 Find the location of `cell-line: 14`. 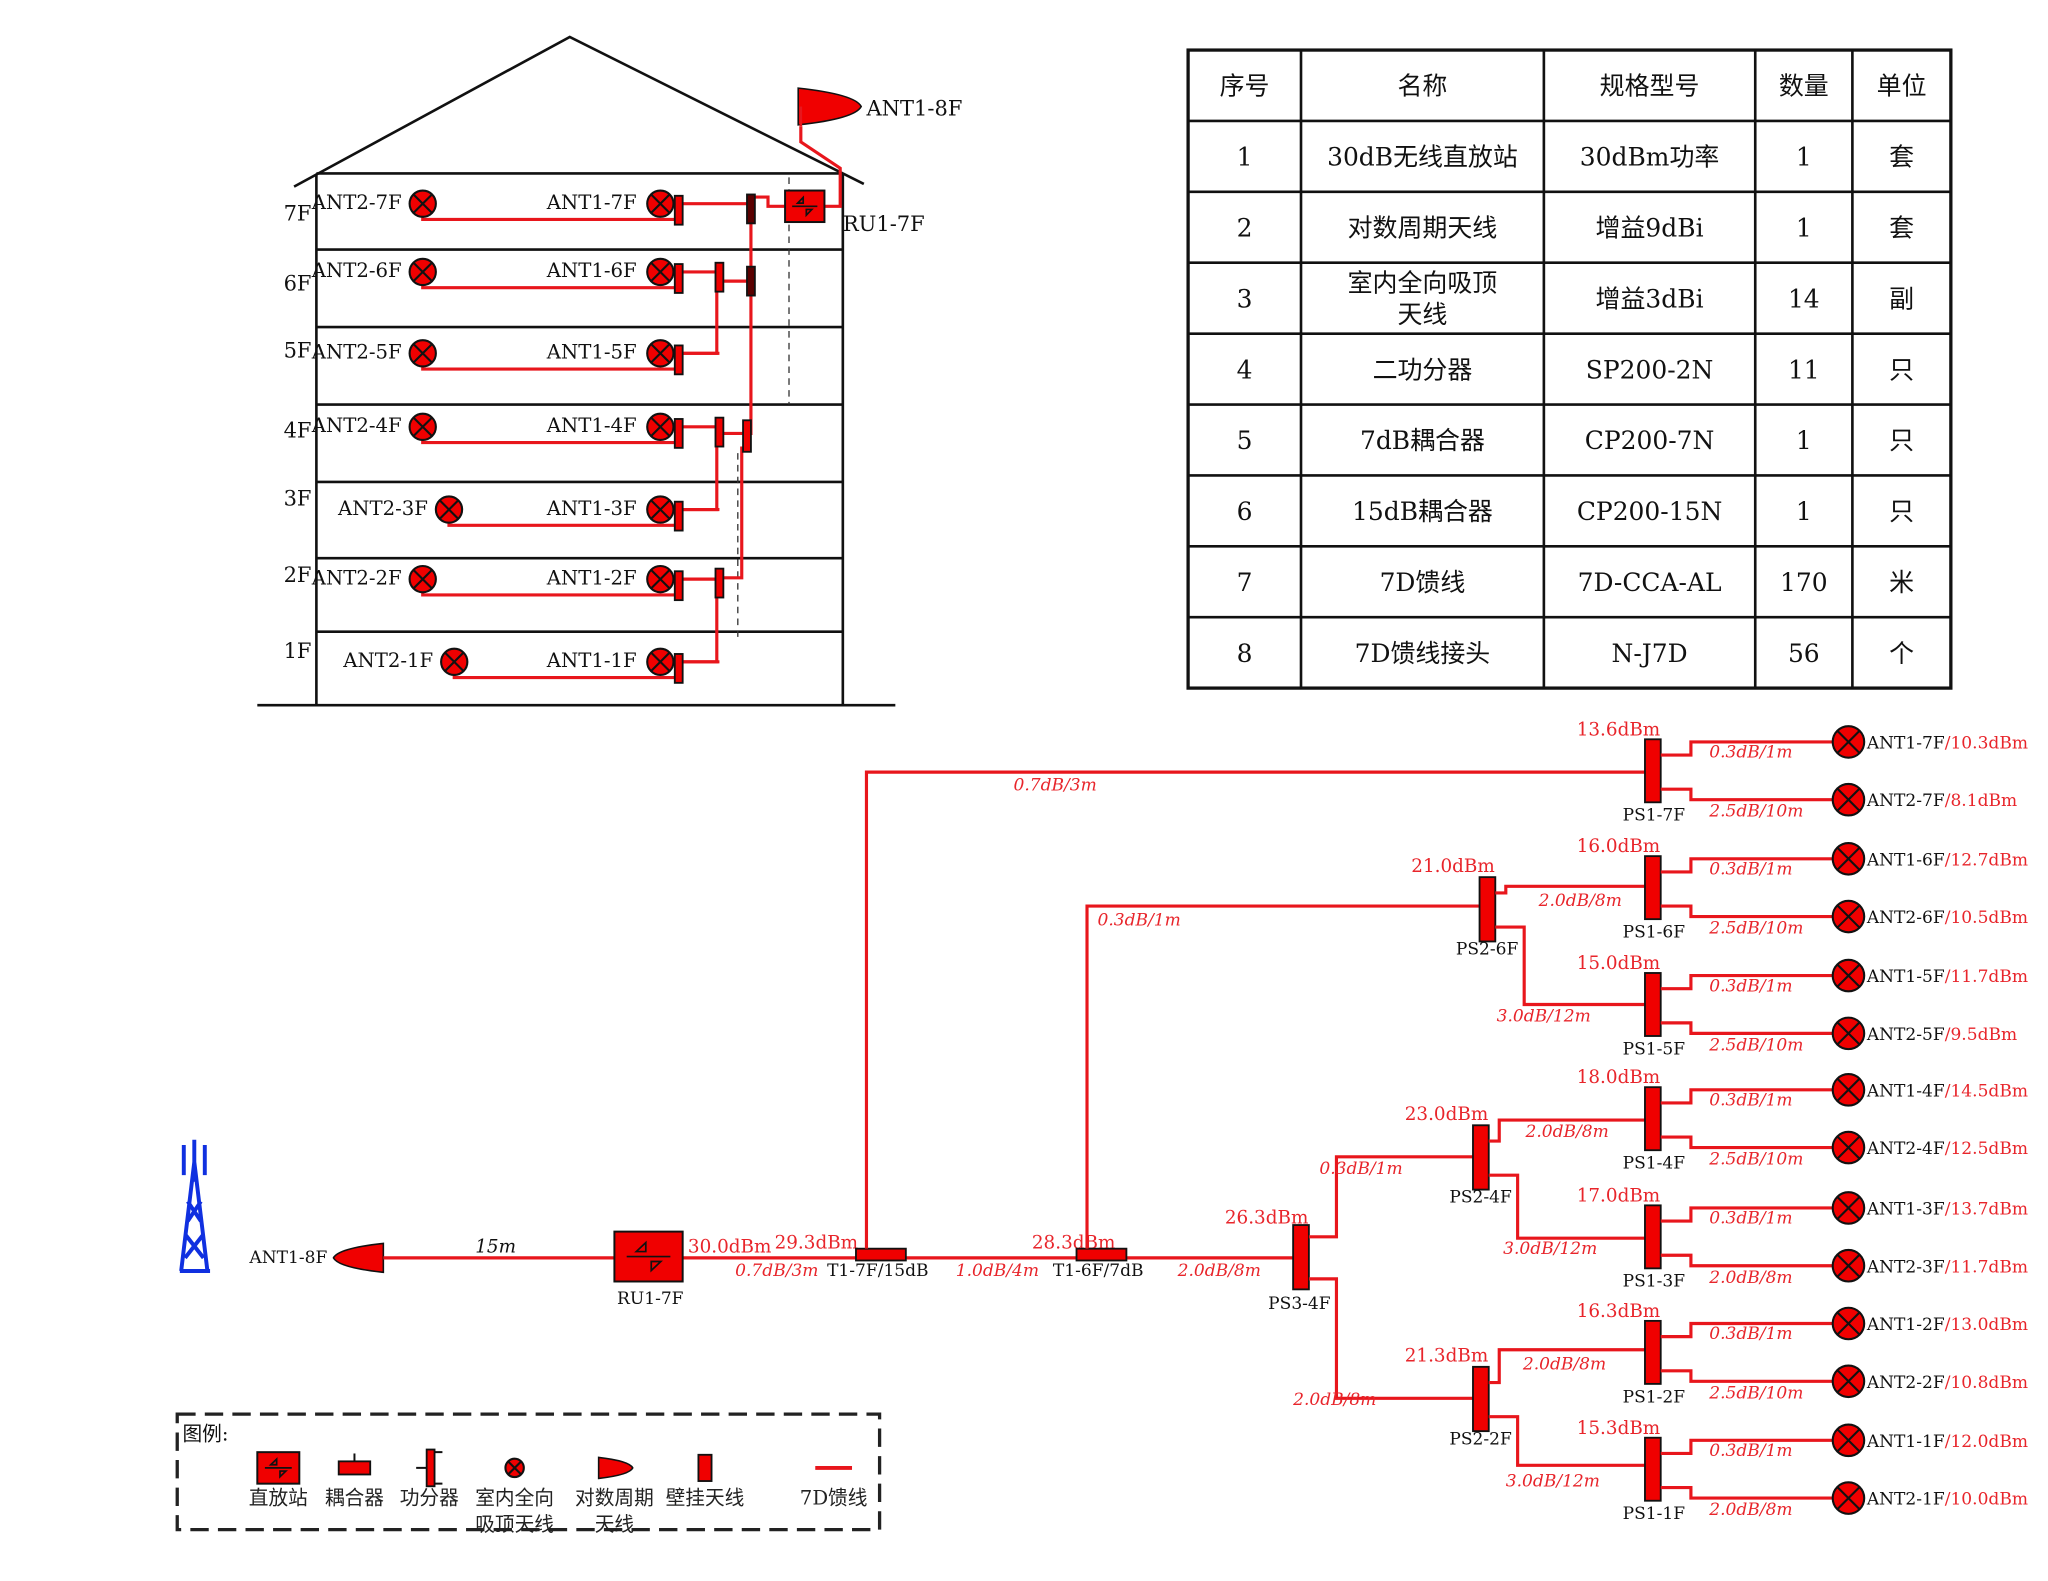

cell-line: 14 is located at coordinates (1804, 298).